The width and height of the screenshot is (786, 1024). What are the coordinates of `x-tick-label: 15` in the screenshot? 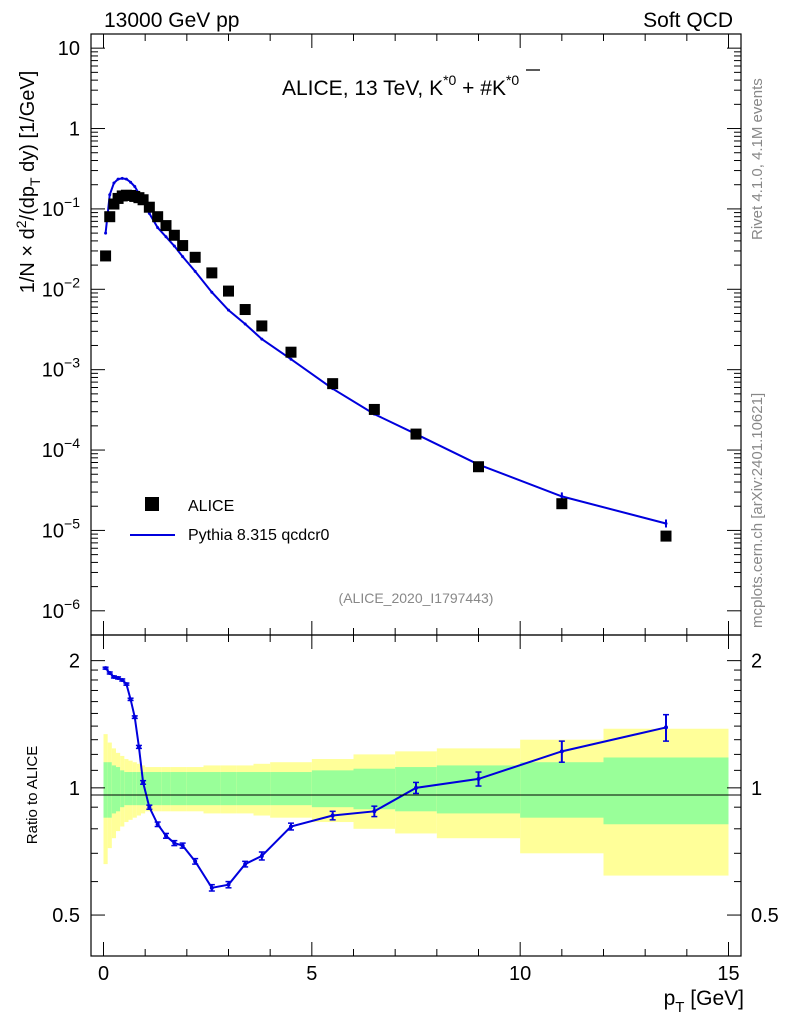 It's located at (728, 974).